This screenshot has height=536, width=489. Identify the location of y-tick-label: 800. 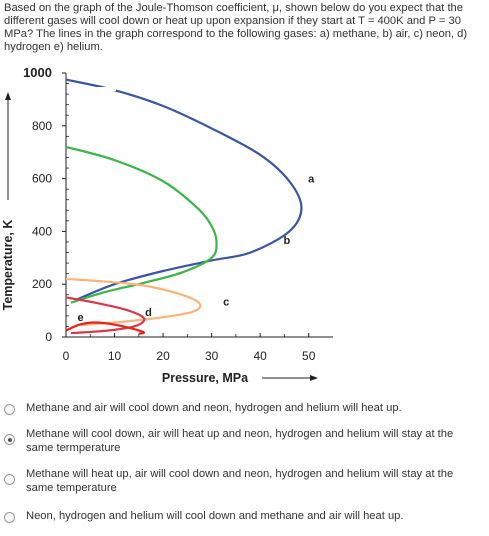
(42, 126).